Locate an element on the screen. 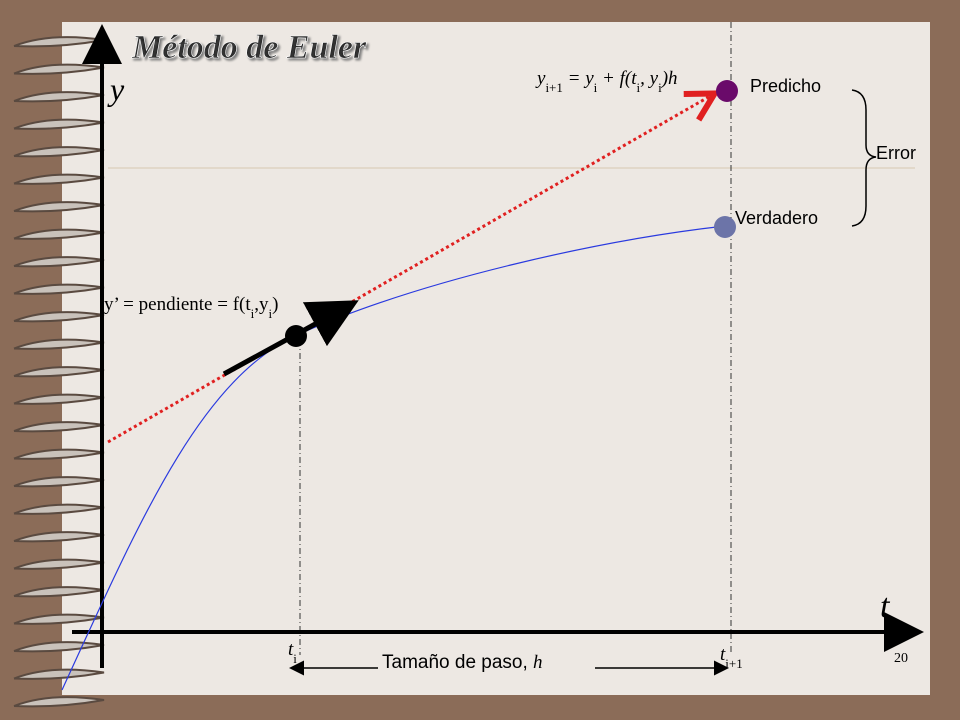 The height and width of the screenshot is (720, 960). true-point is located at coordinates (725, 227).